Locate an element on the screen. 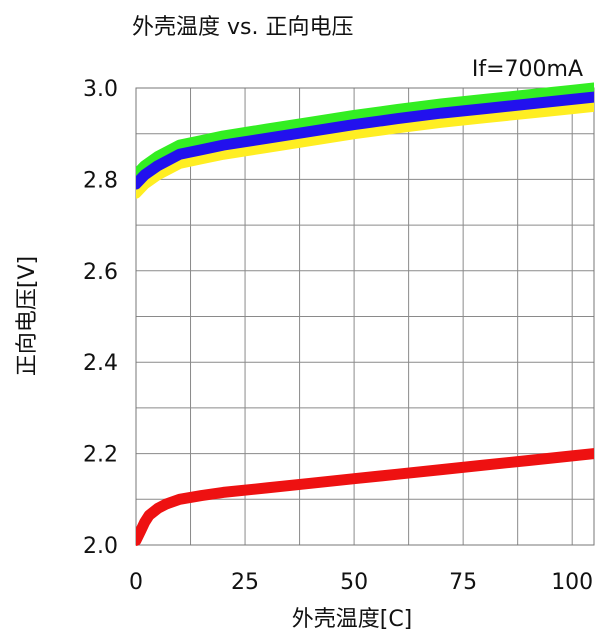 Image resolution: width=597 pixels, height=639 pixels. x-tick-labels: 0 25 50 75 100 is located at coordinates (361, 582).